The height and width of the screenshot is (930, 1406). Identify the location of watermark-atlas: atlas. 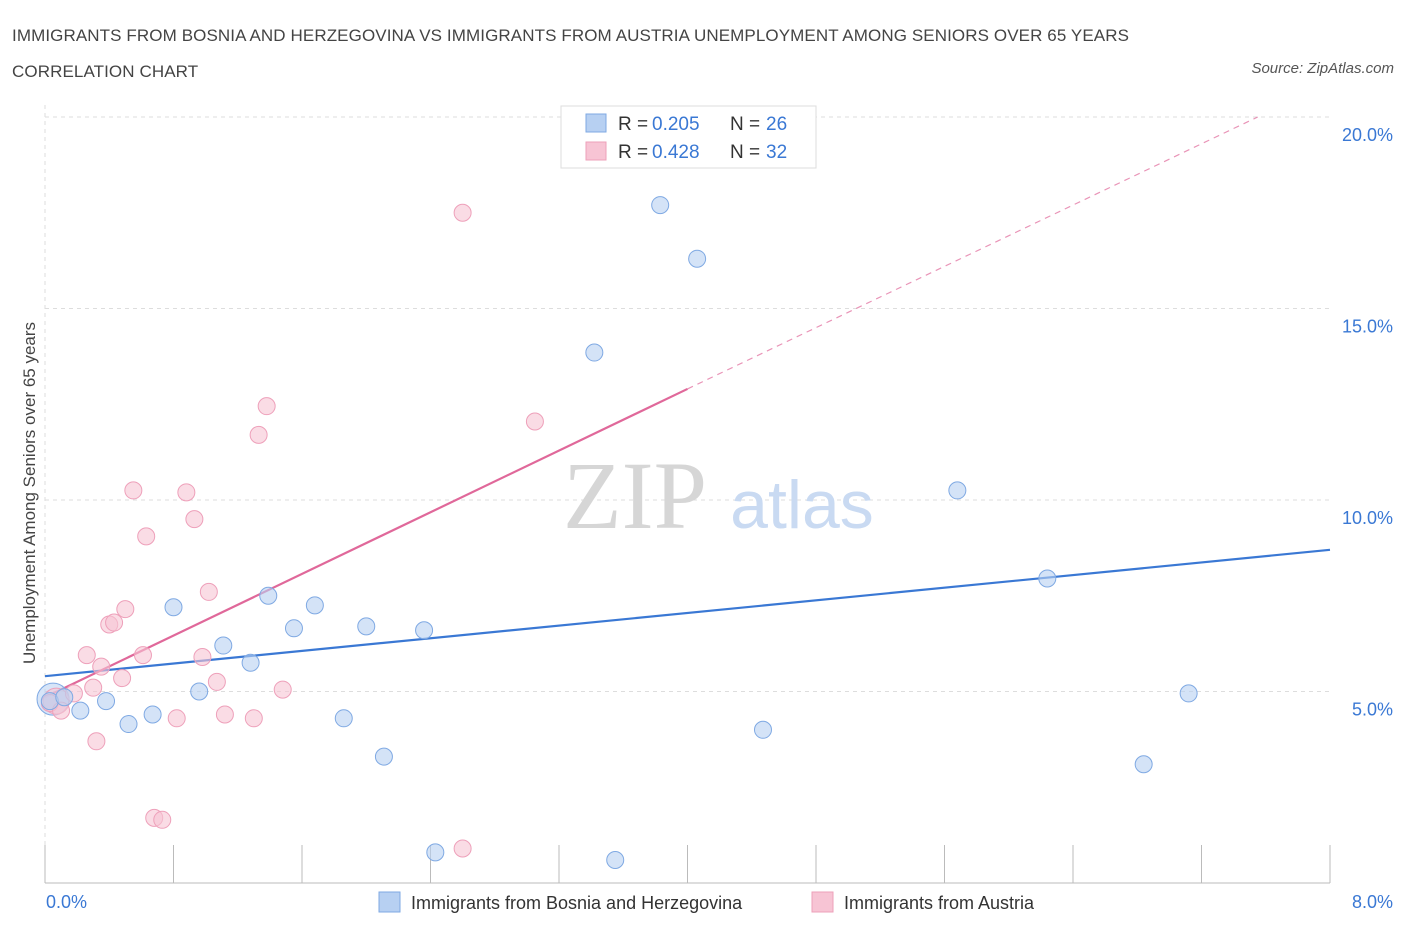
(802, 505).